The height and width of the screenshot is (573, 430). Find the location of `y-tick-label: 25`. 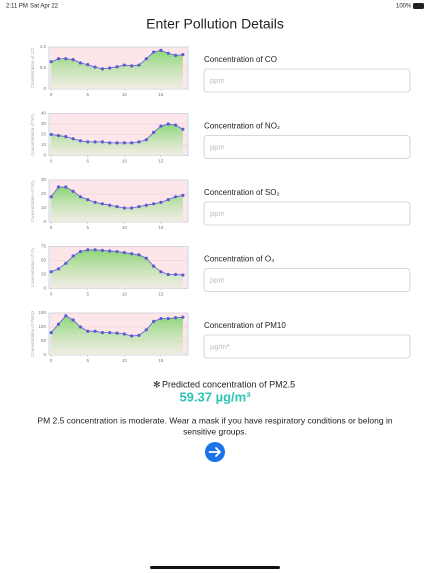

y-tick-label: 25 is located at coordinates (44, 274).